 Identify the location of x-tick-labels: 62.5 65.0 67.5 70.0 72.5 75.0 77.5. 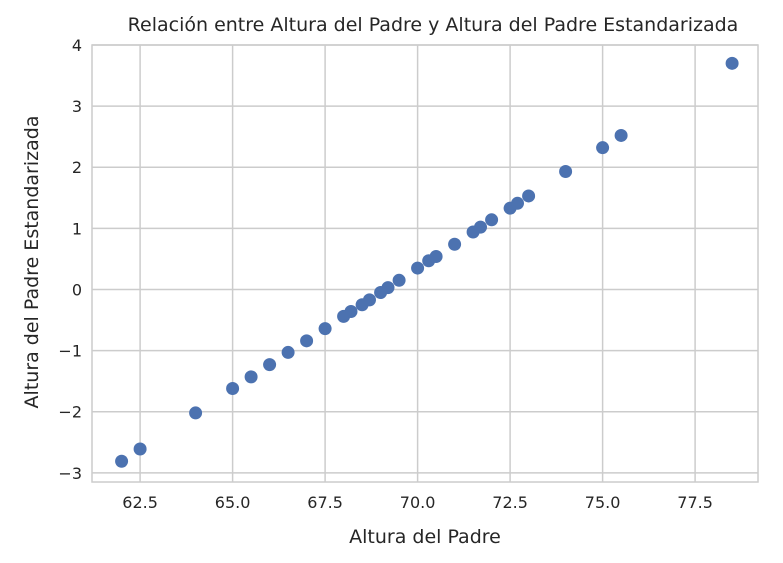
(417, 502).